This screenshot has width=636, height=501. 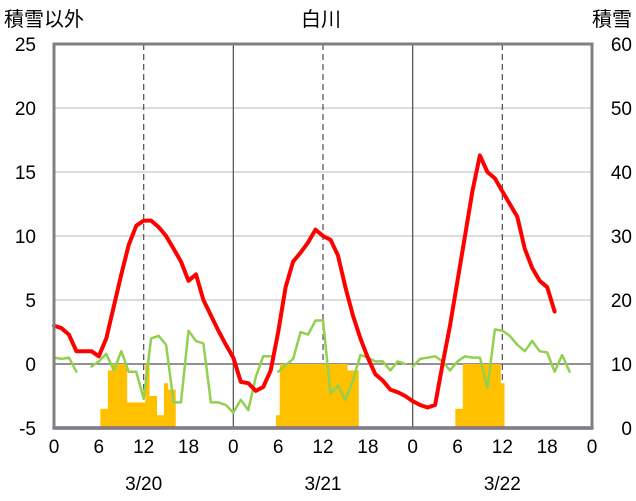 What do you see at coordinates (233, 447) in the screenshot?
I see `x-tick-4: 0` at bounding box center [233, 447].